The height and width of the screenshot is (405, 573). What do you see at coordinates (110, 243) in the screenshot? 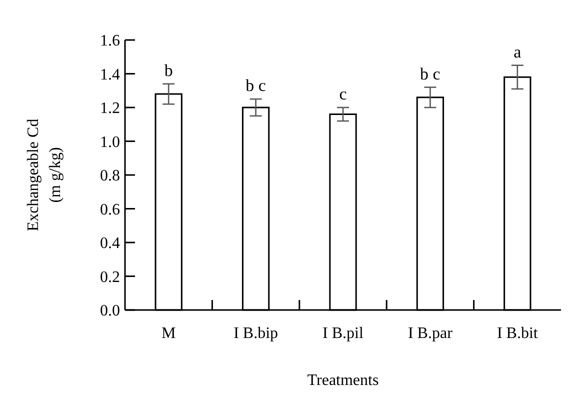
I see `y-tick-label: 0.4` at bounding box center [110, 243].